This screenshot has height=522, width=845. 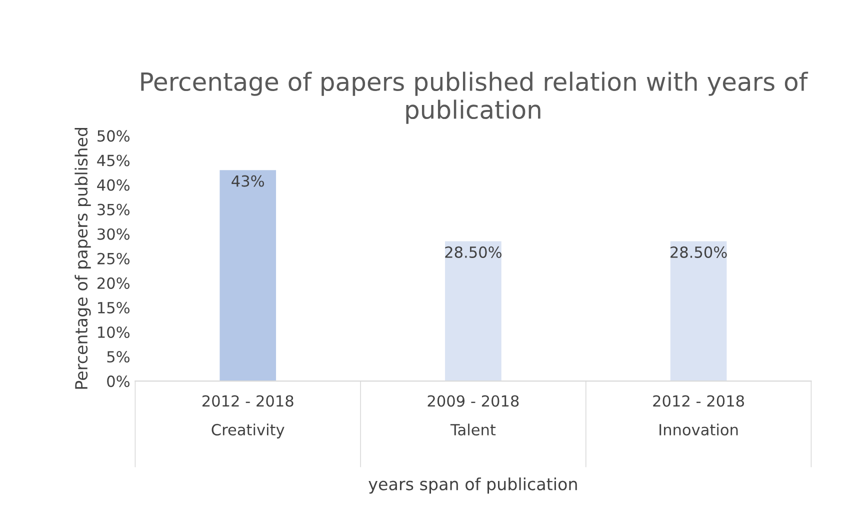 I want to click on x-tick-label: 2012 - 2018 Creativity, so click(x=248, y=416).